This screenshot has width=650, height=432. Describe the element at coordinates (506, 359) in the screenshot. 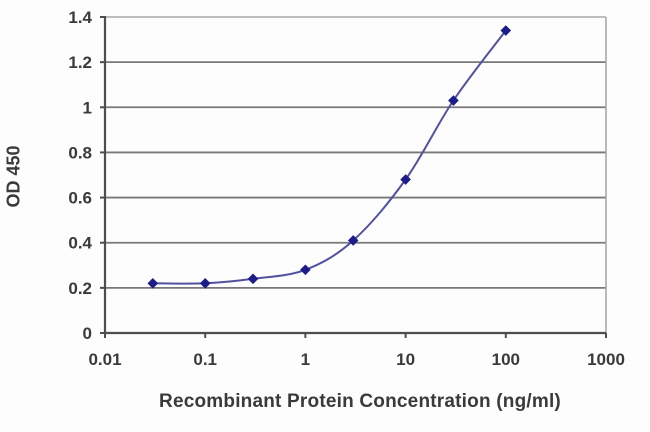

I see `x-tick-label: 100` at that location.